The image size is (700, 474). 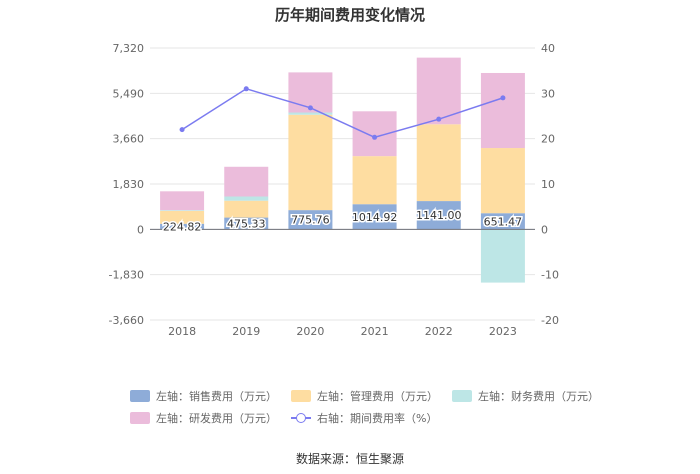 What do you see at coordinates (550, 320) in the screenshot?
I see `right-tick-label: -20` at bounding box center [550, 320].